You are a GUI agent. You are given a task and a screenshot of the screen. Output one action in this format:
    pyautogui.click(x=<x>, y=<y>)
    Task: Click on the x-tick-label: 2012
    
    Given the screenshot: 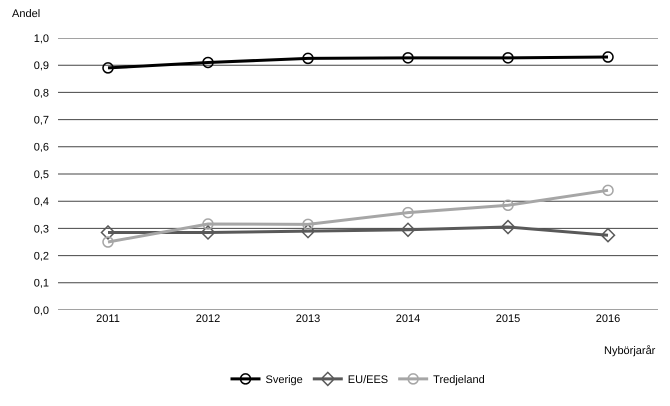 What is the action you would take?
    pyautogui.click(x=208, y=319)
    